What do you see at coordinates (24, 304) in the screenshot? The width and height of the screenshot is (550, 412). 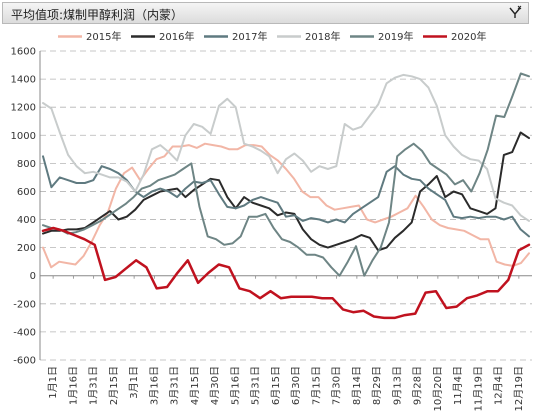 I see `y-tick-label: -200` at bounding box center [24, 304].